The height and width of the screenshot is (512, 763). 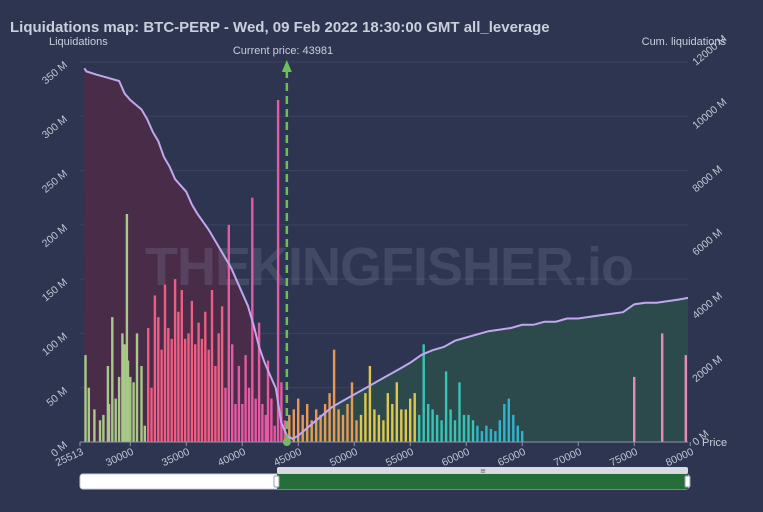 What do you see at coordinates (512, 457) in the screenshot?
I see `x-tick-label: 65000` at bounding box center [512, 457].